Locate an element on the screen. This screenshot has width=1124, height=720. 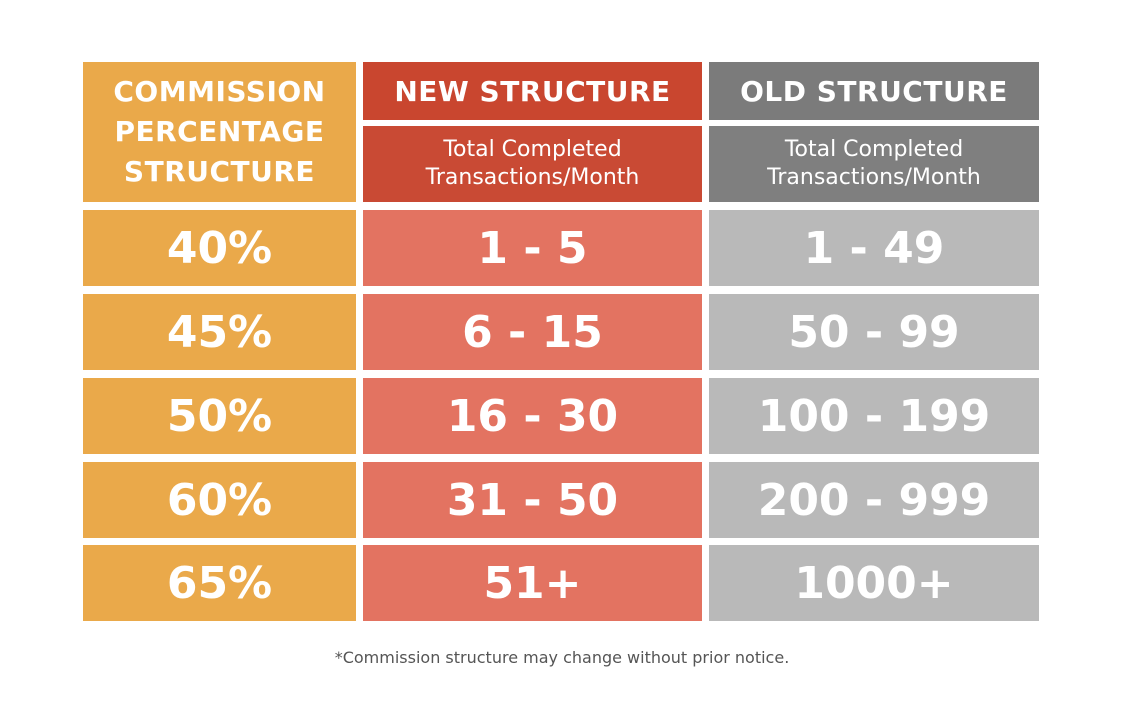
new-range-cell: 51+ is located at coordinates (532, 583).